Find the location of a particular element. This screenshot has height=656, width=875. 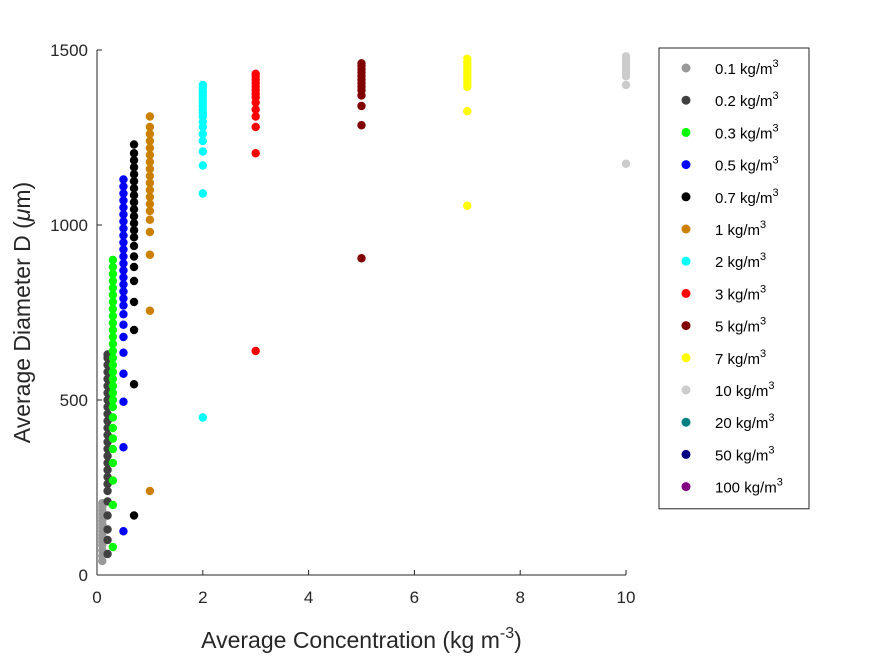

legend-label: 5 kg/m3 is located at coordinates (740, 326).